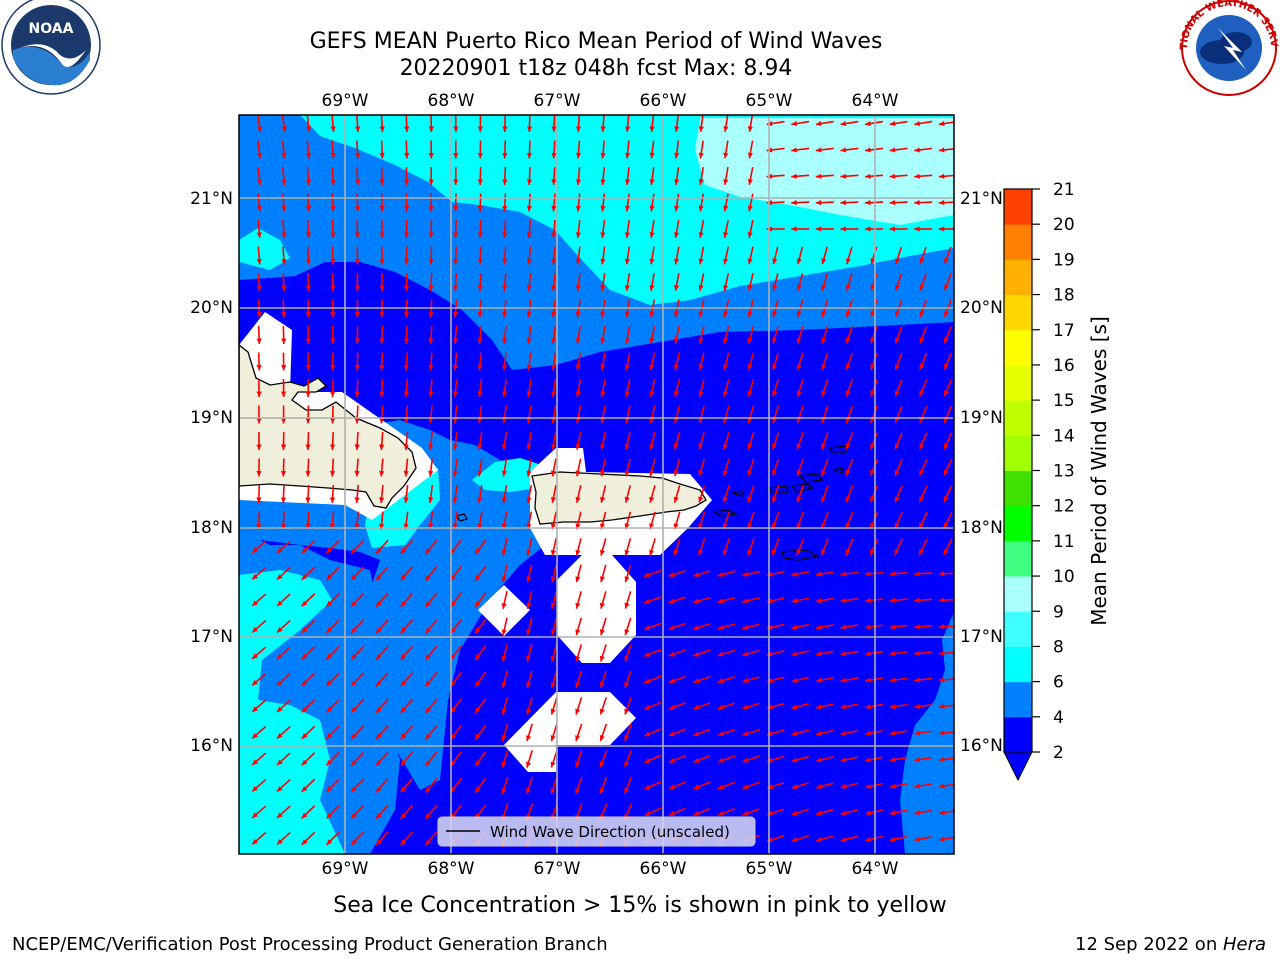 The width and height of the screenshot is (1280, 960). I want to click on colorbar-tick-label: 14, so click(1064, 436).